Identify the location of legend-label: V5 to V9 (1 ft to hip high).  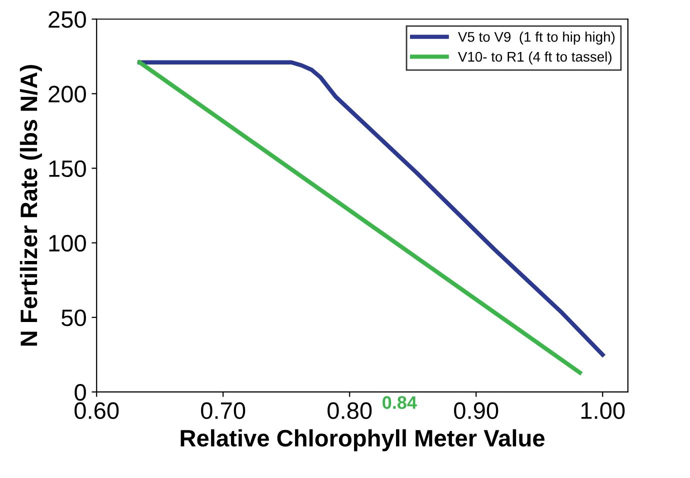
(536, 38).